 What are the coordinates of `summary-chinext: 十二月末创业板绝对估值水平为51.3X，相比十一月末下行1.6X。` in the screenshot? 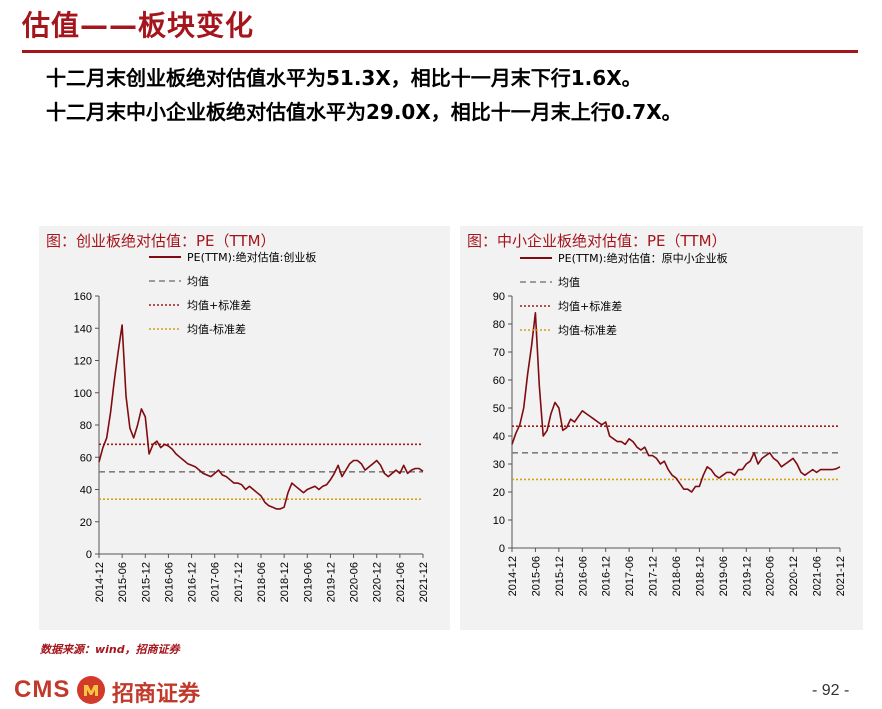 It's located at (344, 78).